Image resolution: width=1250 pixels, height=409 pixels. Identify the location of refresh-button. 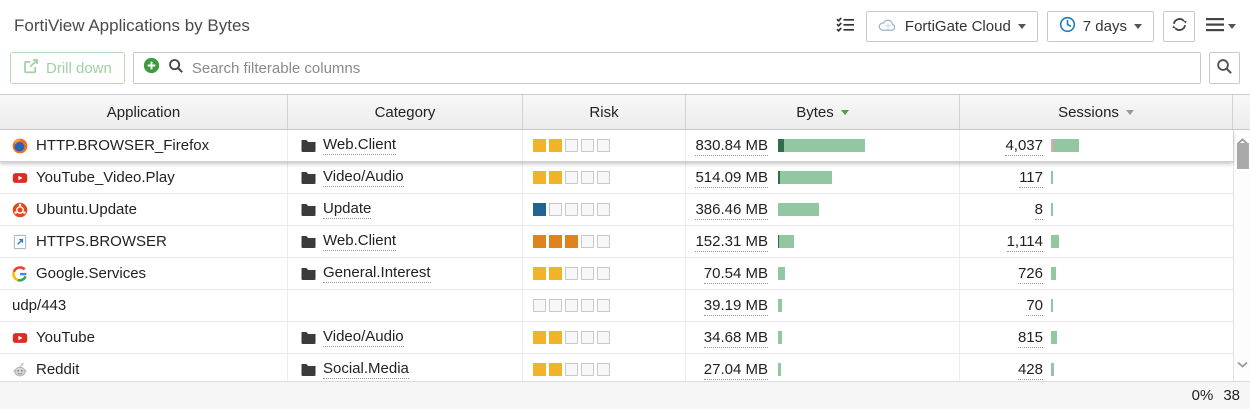
(1179, 26).